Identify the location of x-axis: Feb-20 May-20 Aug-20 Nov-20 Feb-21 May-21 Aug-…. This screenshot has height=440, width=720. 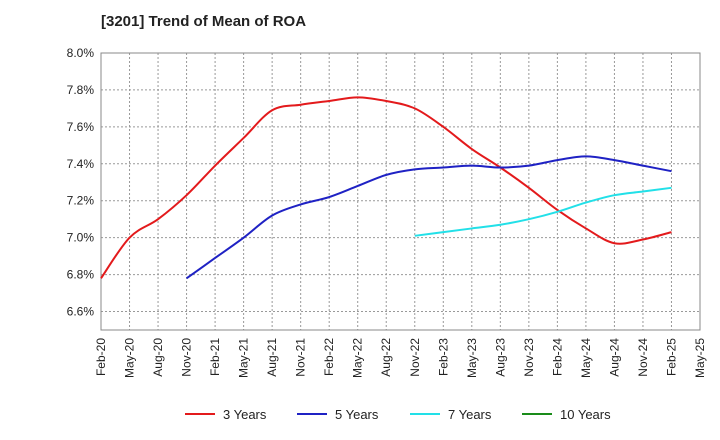
(400, 358).